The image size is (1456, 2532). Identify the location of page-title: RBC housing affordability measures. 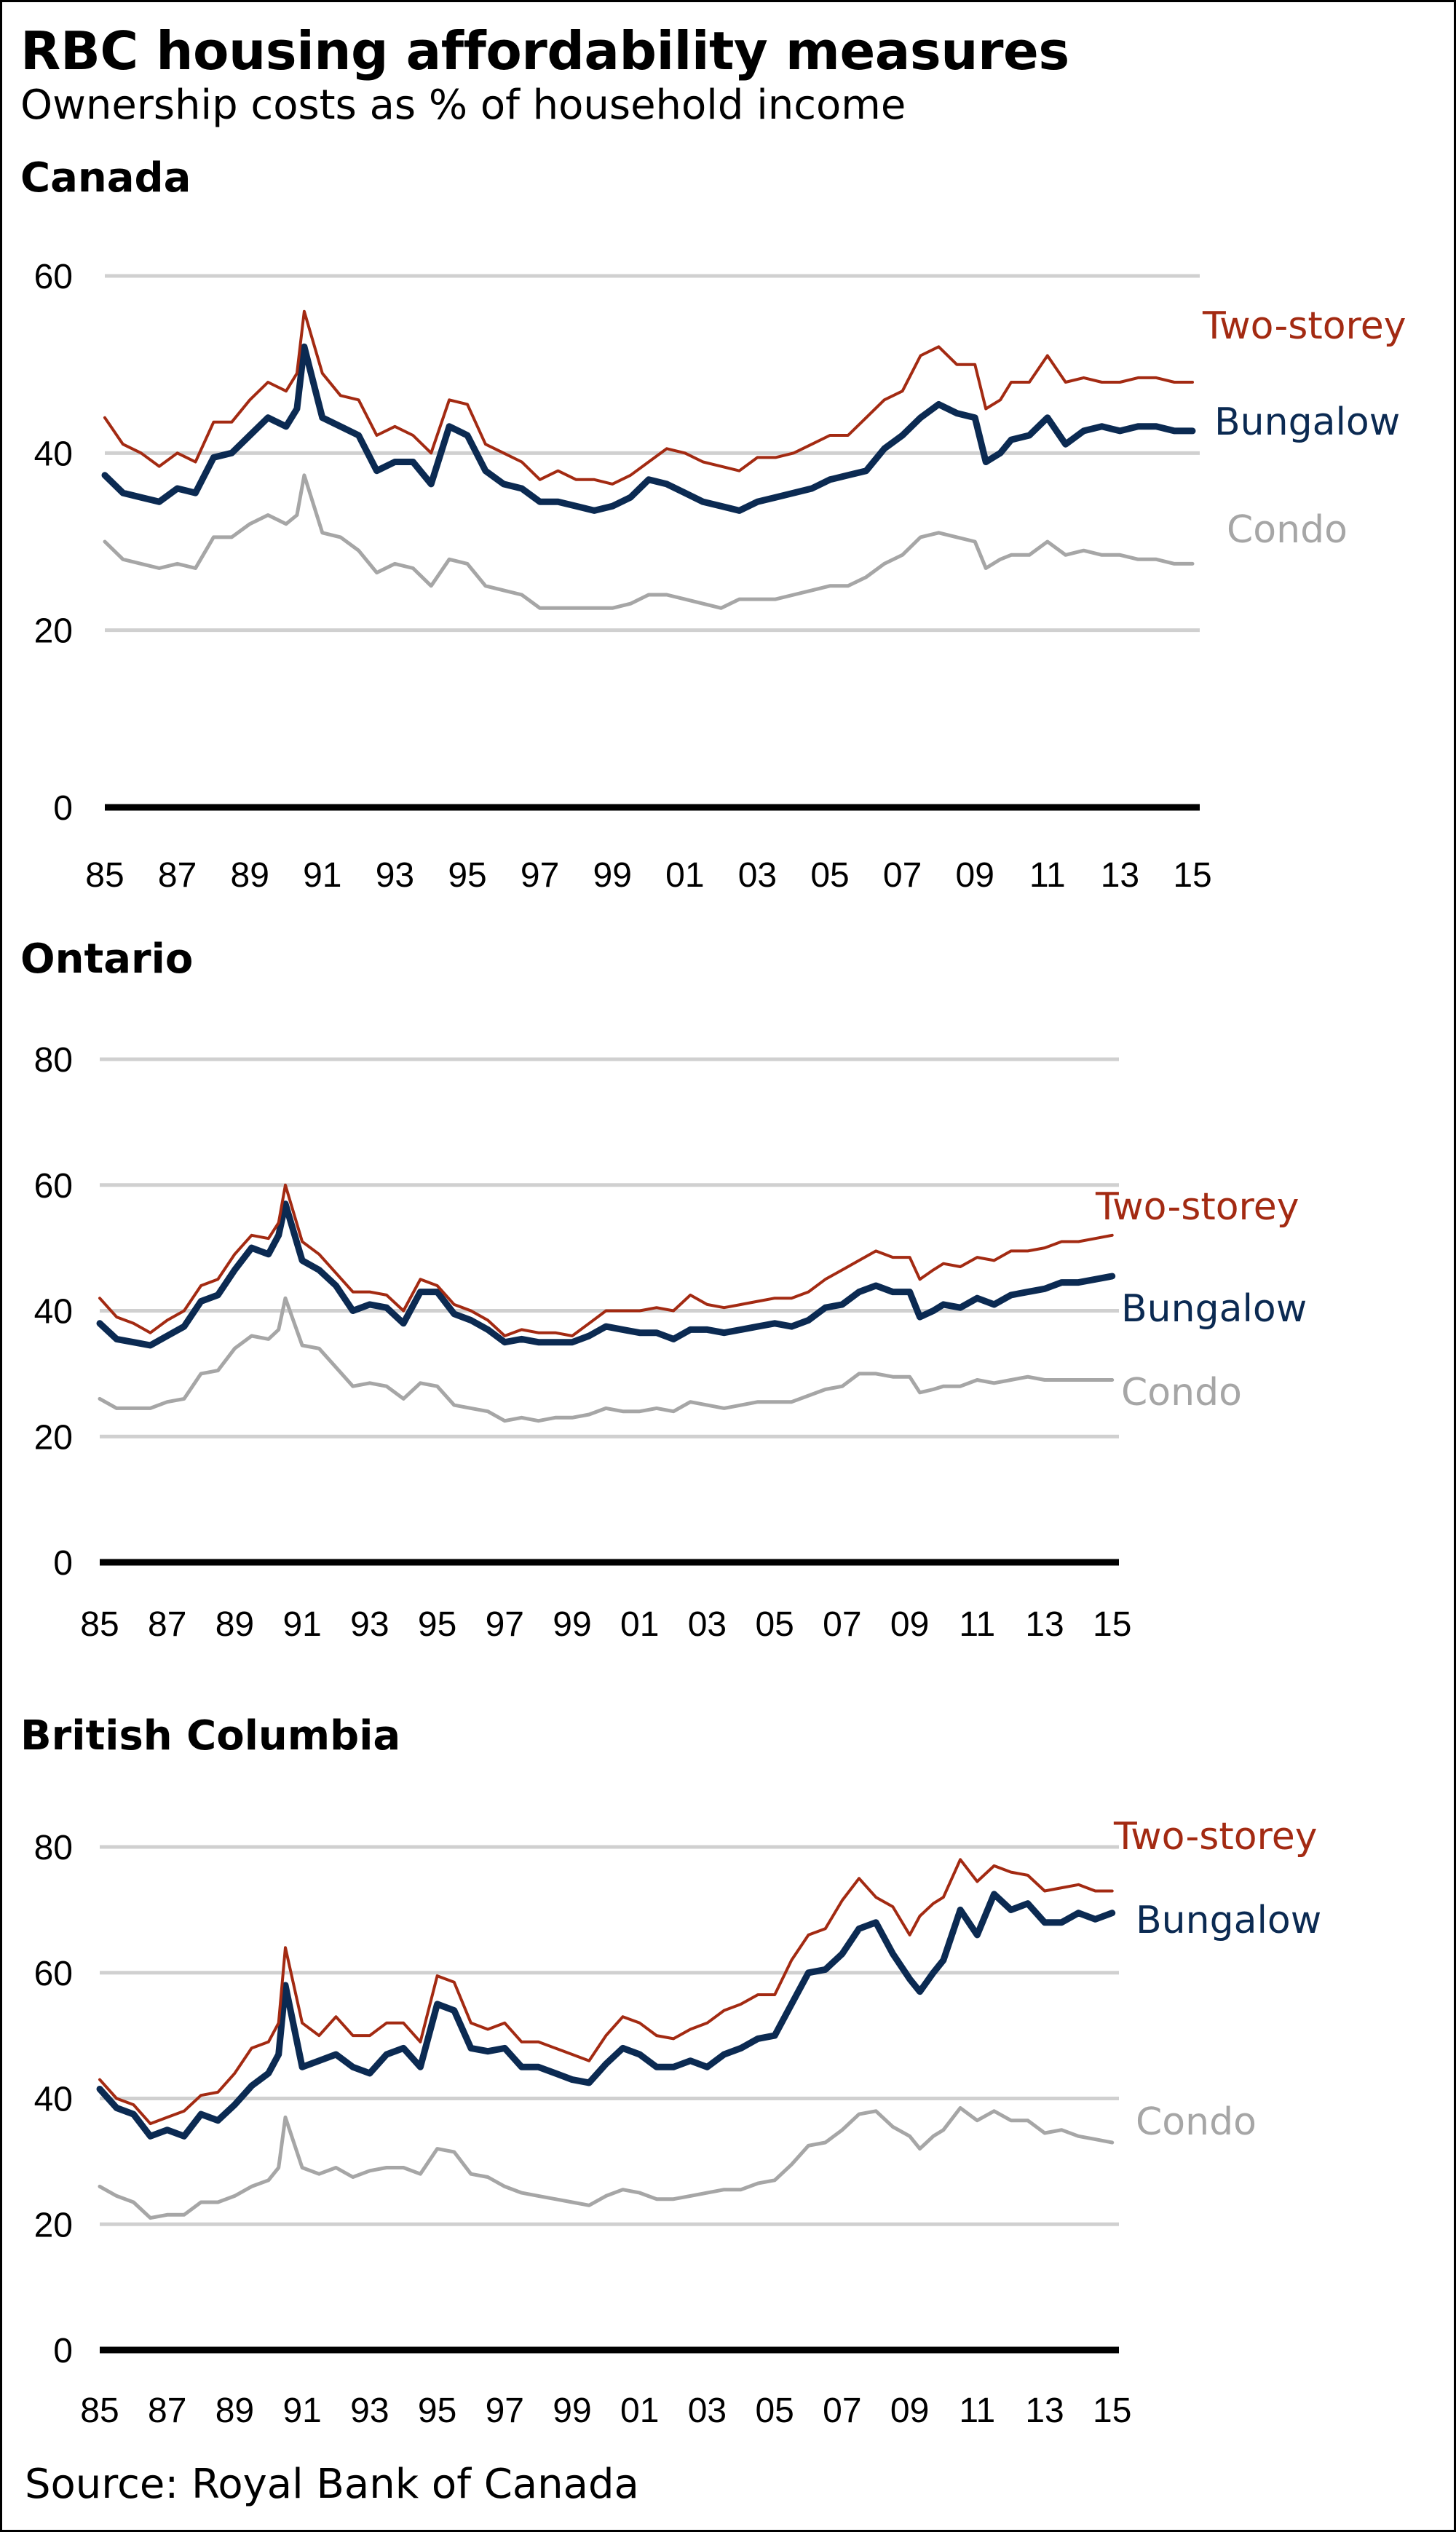
(544, 51).